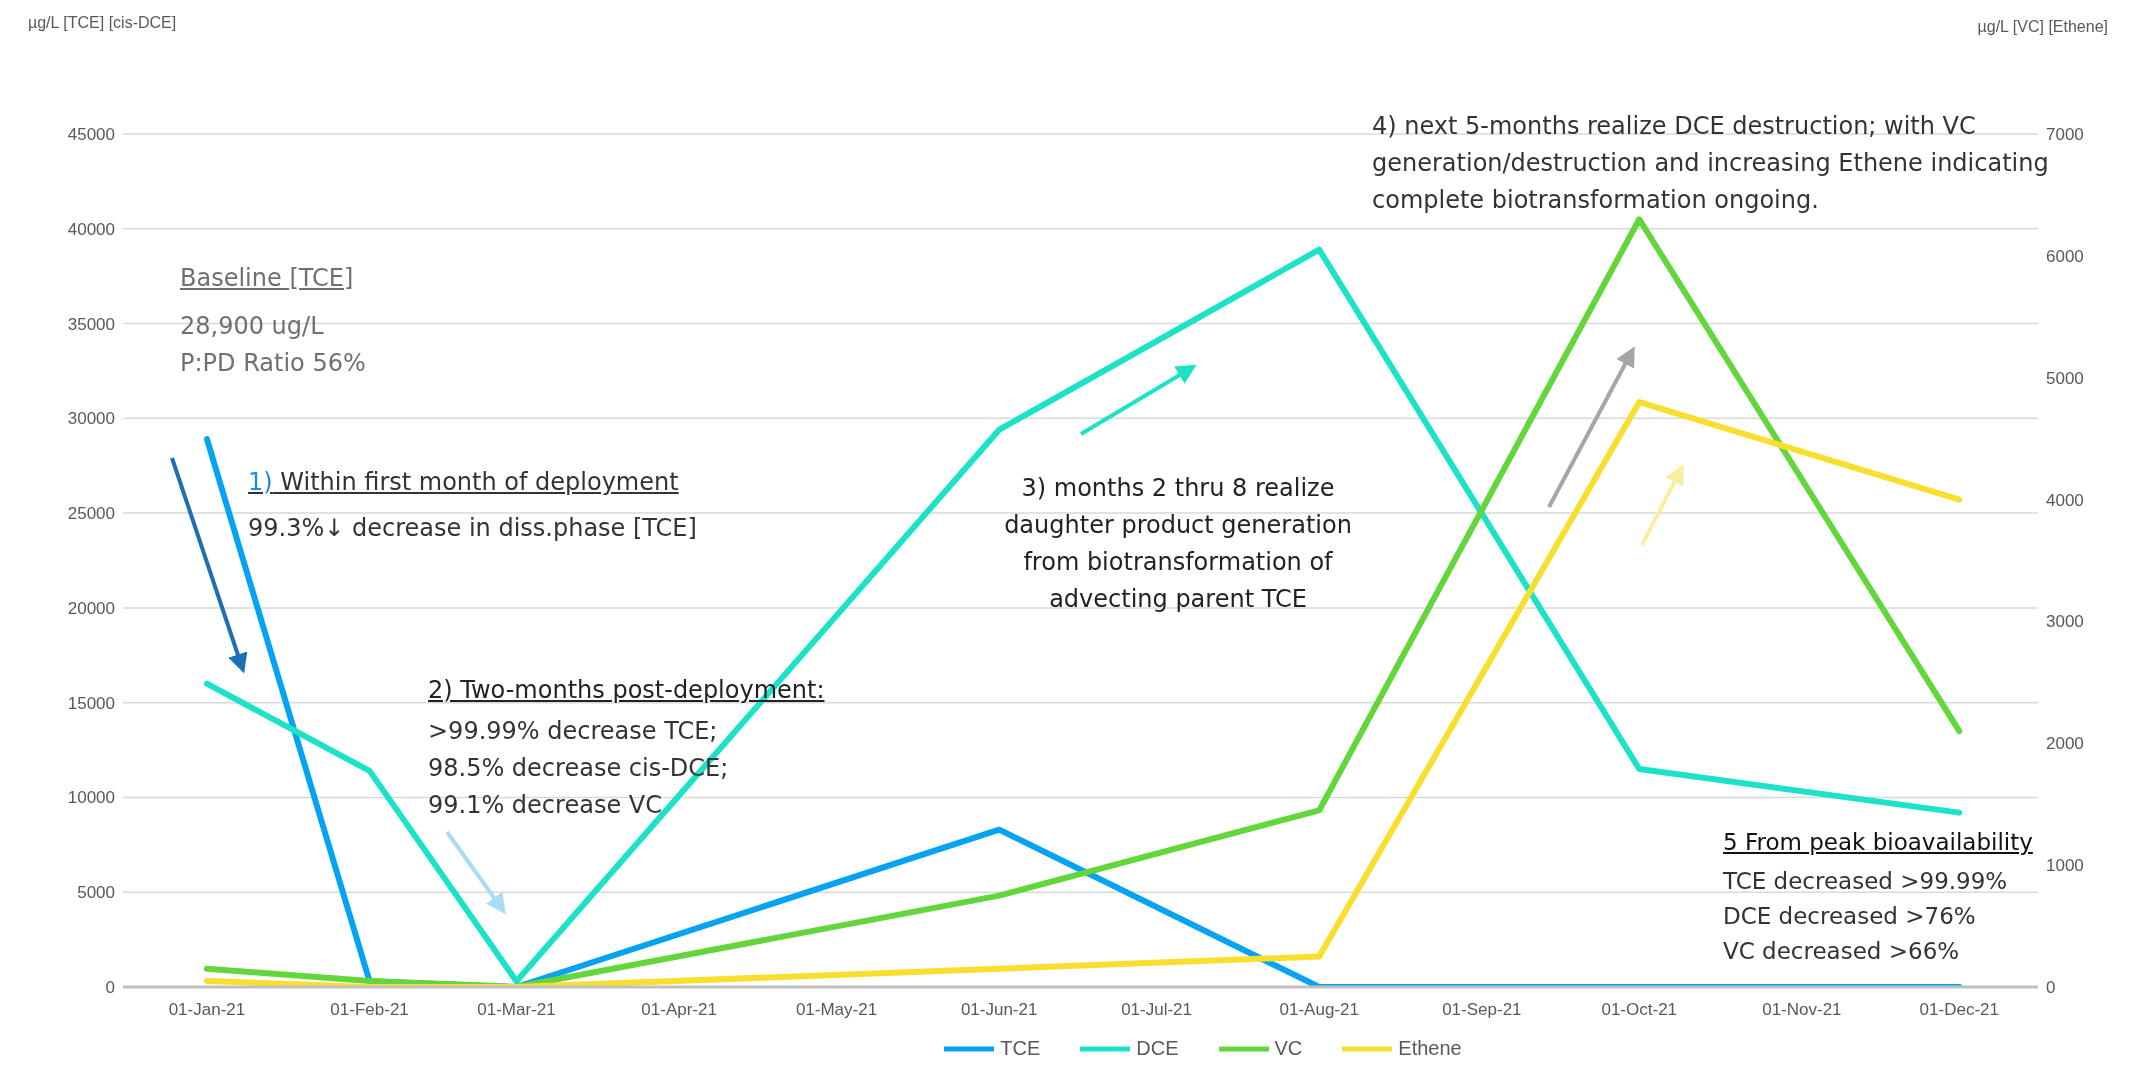 This screenshot has width=2138, height=1085. I want to click on x-tick-label: 01-Feb-21, so click(369, 1010).